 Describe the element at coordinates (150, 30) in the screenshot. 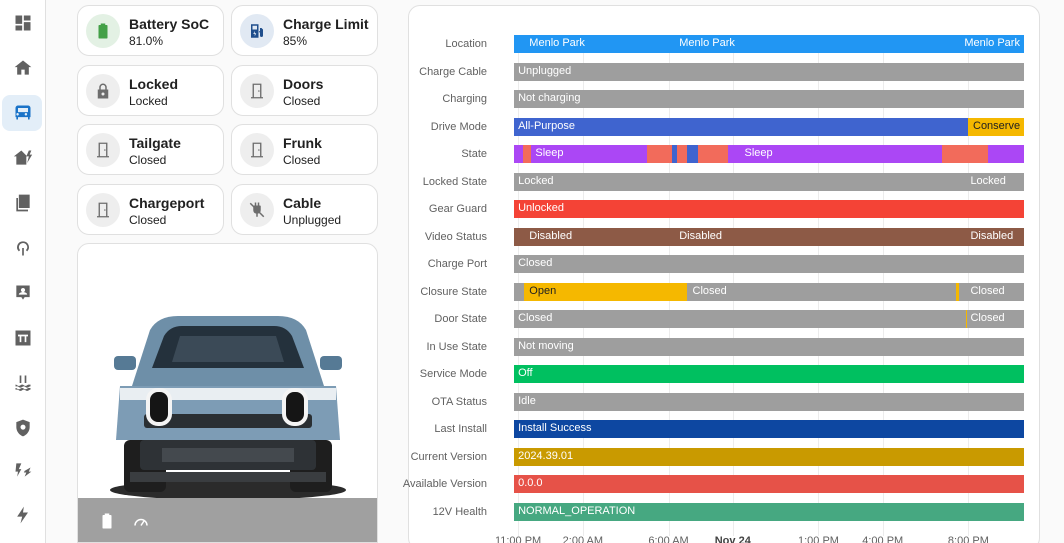

I see `tile-battery-soc: Battery SoC 81.0%` at that location.